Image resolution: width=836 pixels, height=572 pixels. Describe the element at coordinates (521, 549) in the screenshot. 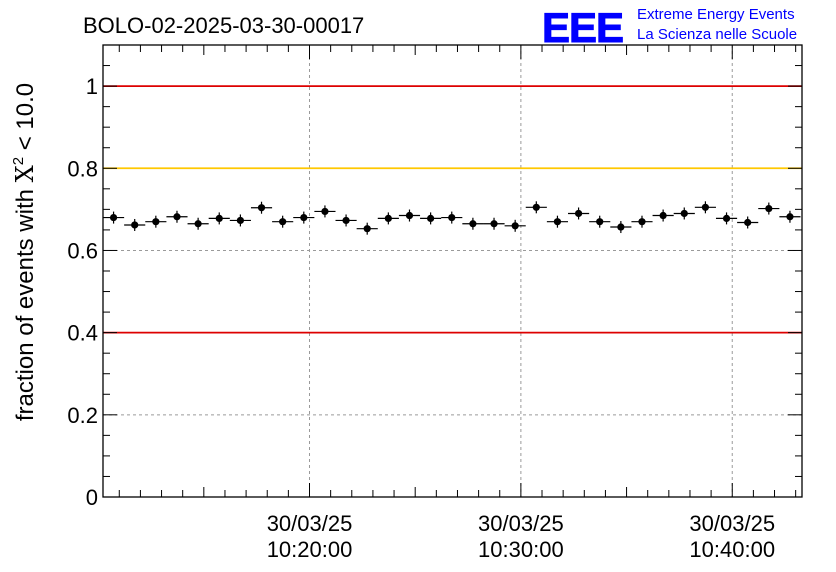

I see `x-tick-label-time: 10:30:00` at that location.